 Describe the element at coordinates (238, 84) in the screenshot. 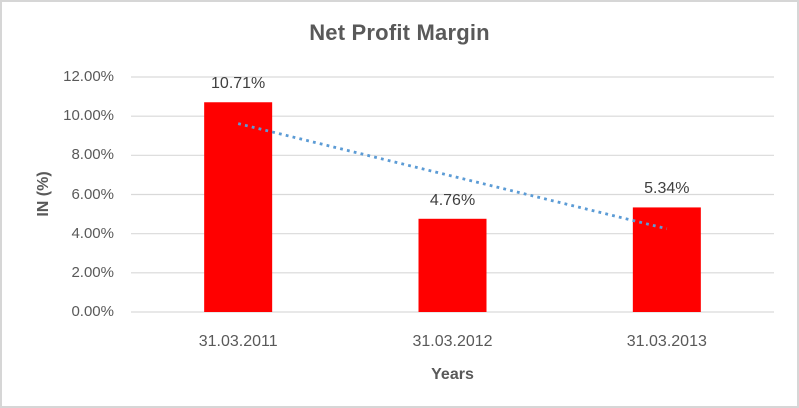

I see `bar-data-label: 10.71%` at that location.